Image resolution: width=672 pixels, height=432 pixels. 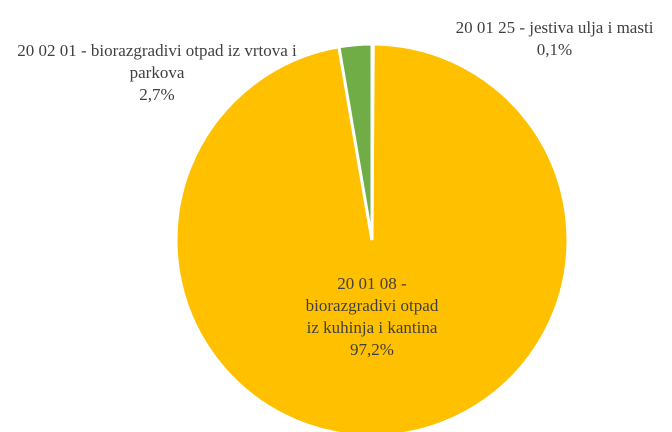 What do you see at coordinates (157, 94) in the screenshot?
I see `value-label: 2,7%` at bounding box center [157, 94].